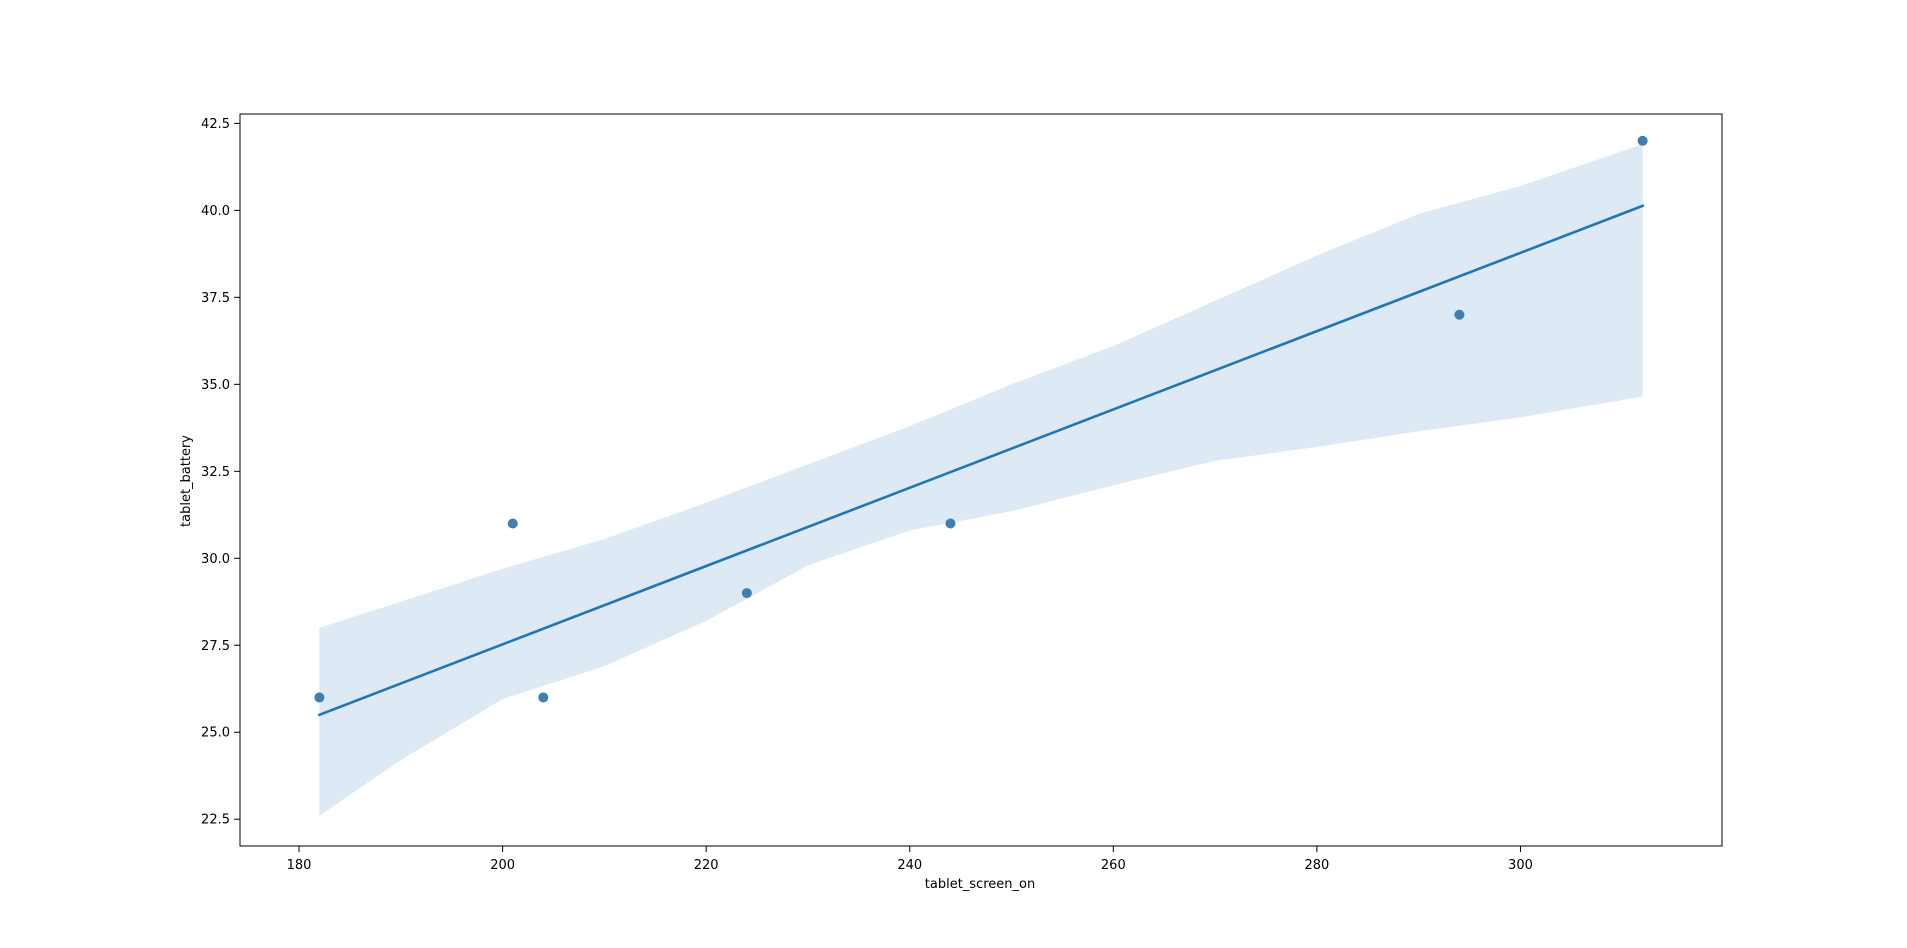  What do you see at coordinates (980, 884) in the screenshot?
I see `x-axis-label: tablet_screen_on` at bounding box center [980, 884].